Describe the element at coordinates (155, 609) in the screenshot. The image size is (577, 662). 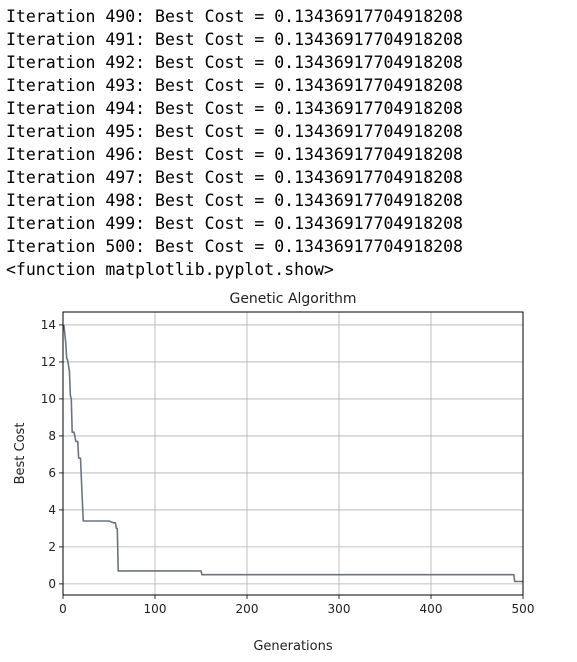
I see `x-tick-label: 100` at that location.